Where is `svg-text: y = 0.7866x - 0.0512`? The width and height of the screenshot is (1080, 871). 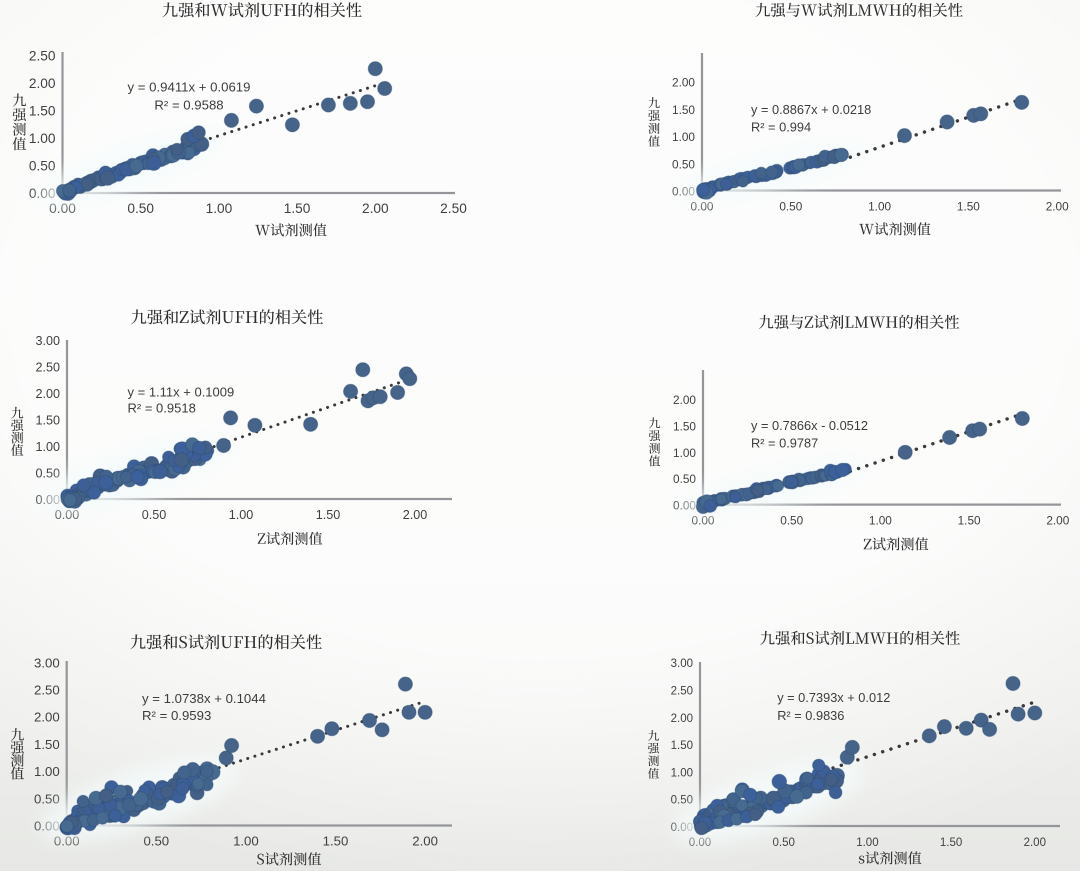 svg-text: y = 0.7866x - 0.0512 is located at coordinates (809, 425).